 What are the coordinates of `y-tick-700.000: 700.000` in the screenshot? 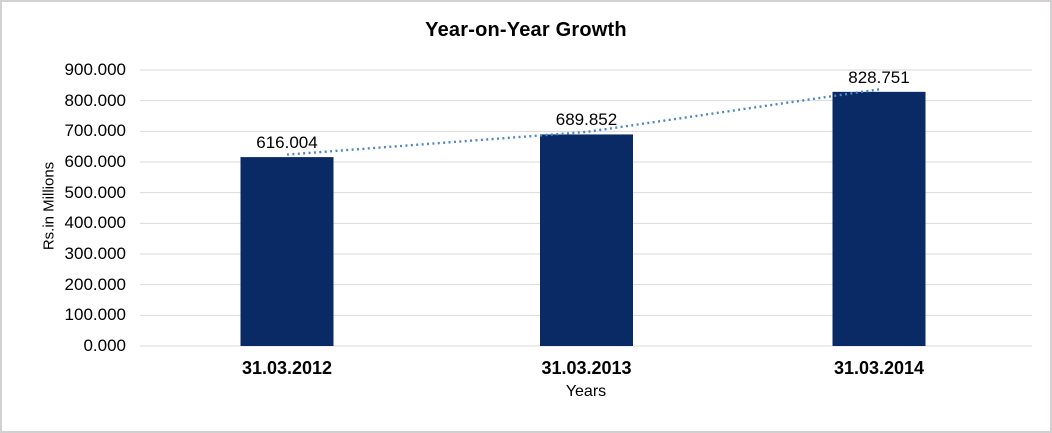 It's located at (95, 131).